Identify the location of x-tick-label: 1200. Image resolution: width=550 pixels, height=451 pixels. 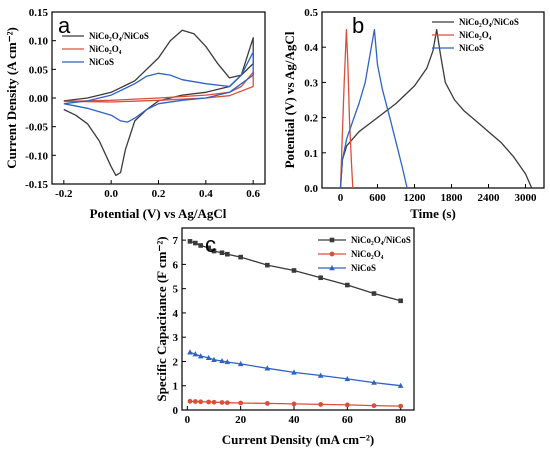
(415, 198).